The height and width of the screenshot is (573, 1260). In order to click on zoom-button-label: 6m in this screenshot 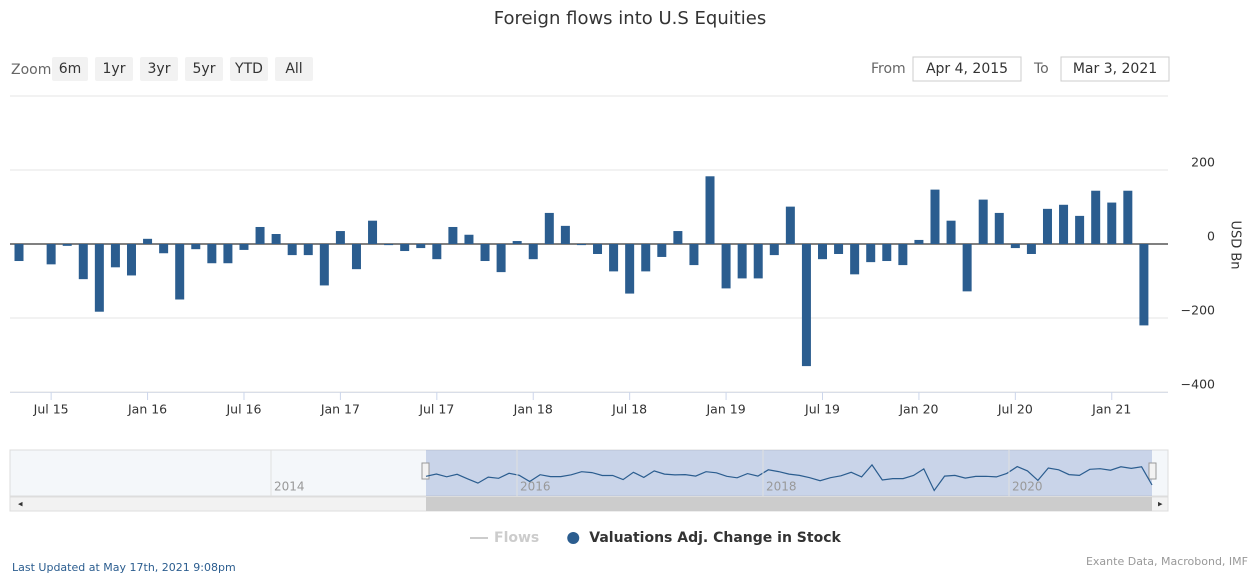, I will do `click(70, 69)`.